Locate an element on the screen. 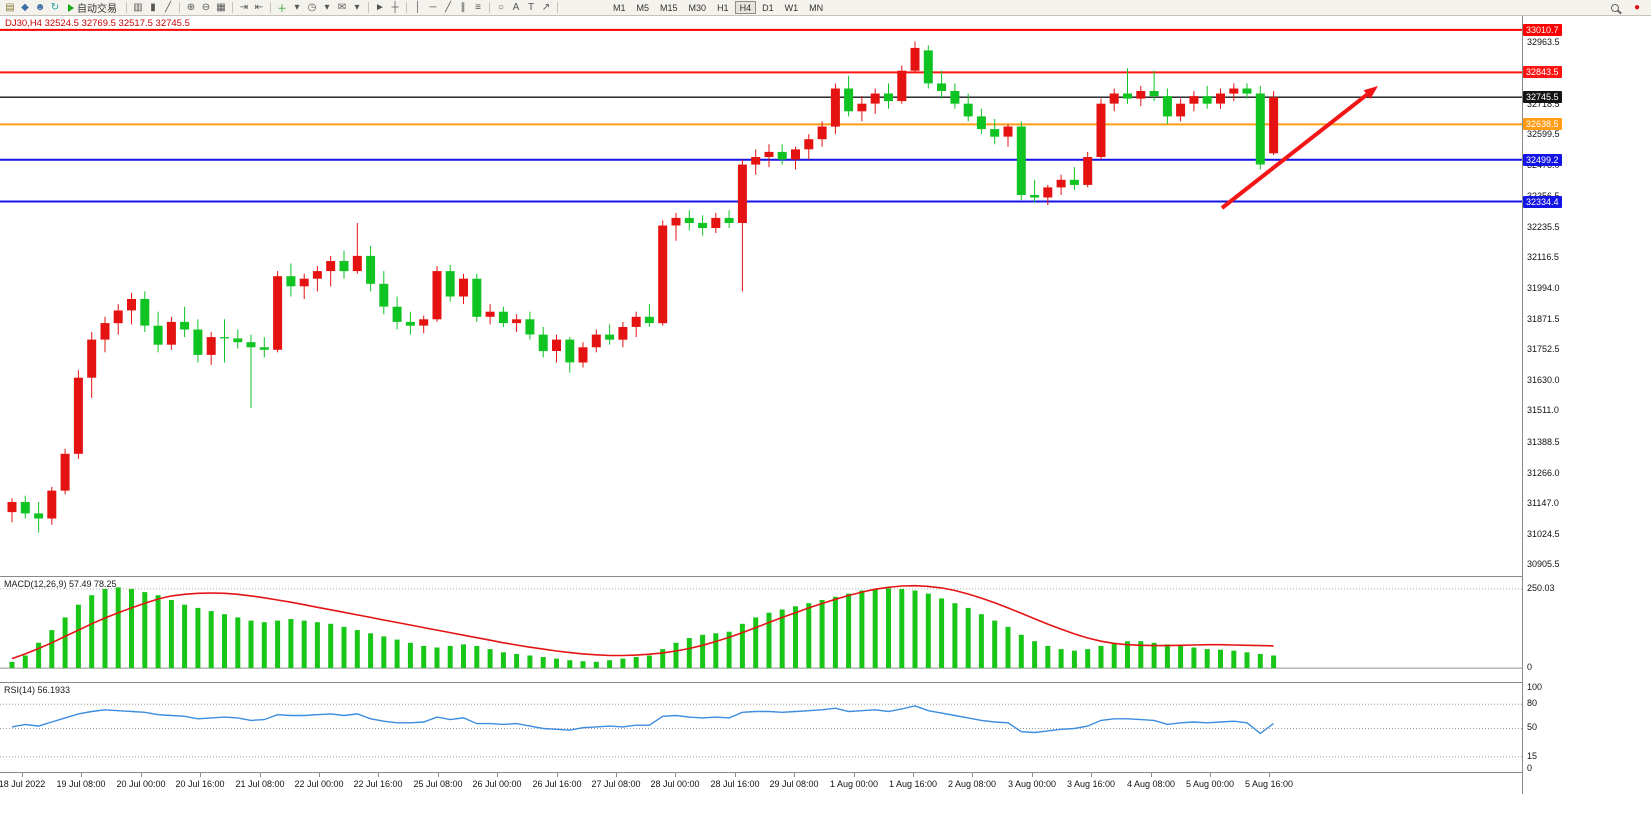 The width and height of the screenshot is (1651, 830). chart-shift-icon: ⇤ is located at coordinates (259, 7).